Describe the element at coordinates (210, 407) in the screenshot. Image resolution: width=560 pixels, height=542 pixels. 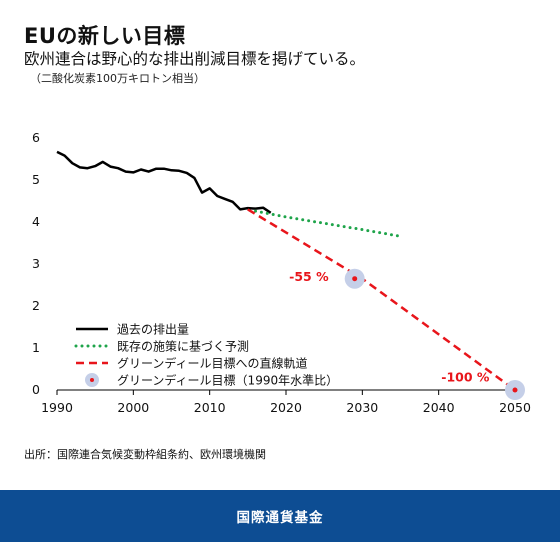
I see `x-tick-label: 2010` at that location.